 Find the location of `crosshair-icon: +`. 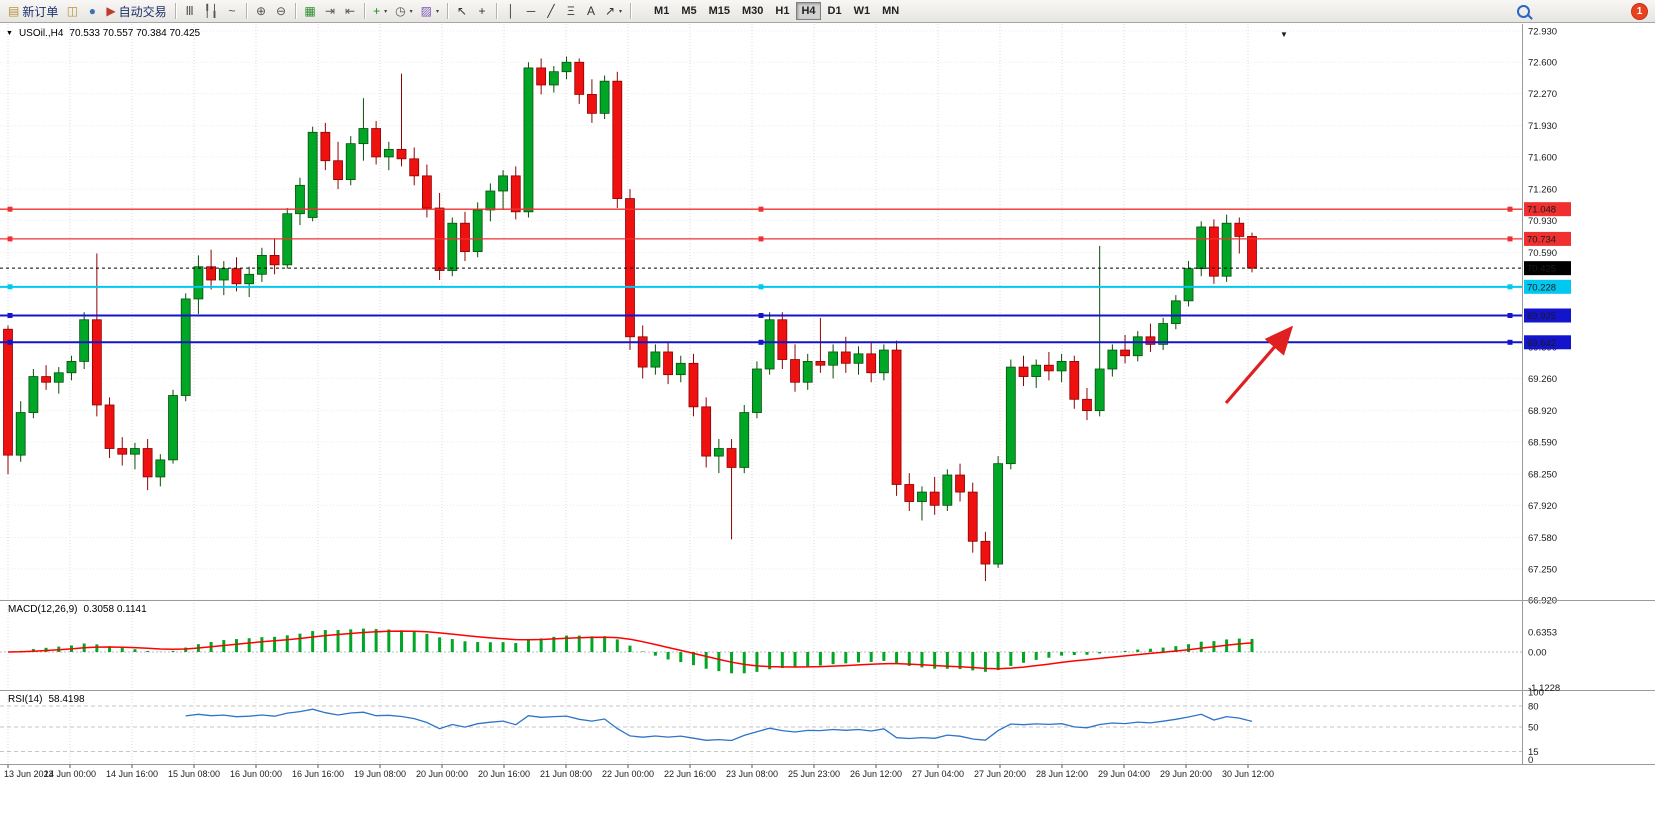

crosshair-icon: + is located at coordinates (482, 11).